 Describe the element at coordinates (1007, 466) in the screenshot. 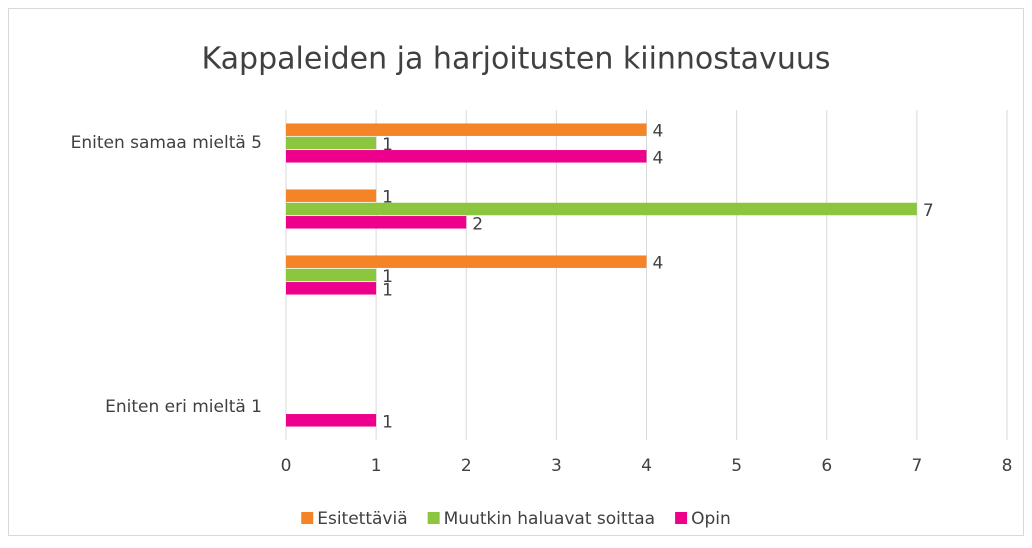

I see `x-tick-label: 8` at that location.